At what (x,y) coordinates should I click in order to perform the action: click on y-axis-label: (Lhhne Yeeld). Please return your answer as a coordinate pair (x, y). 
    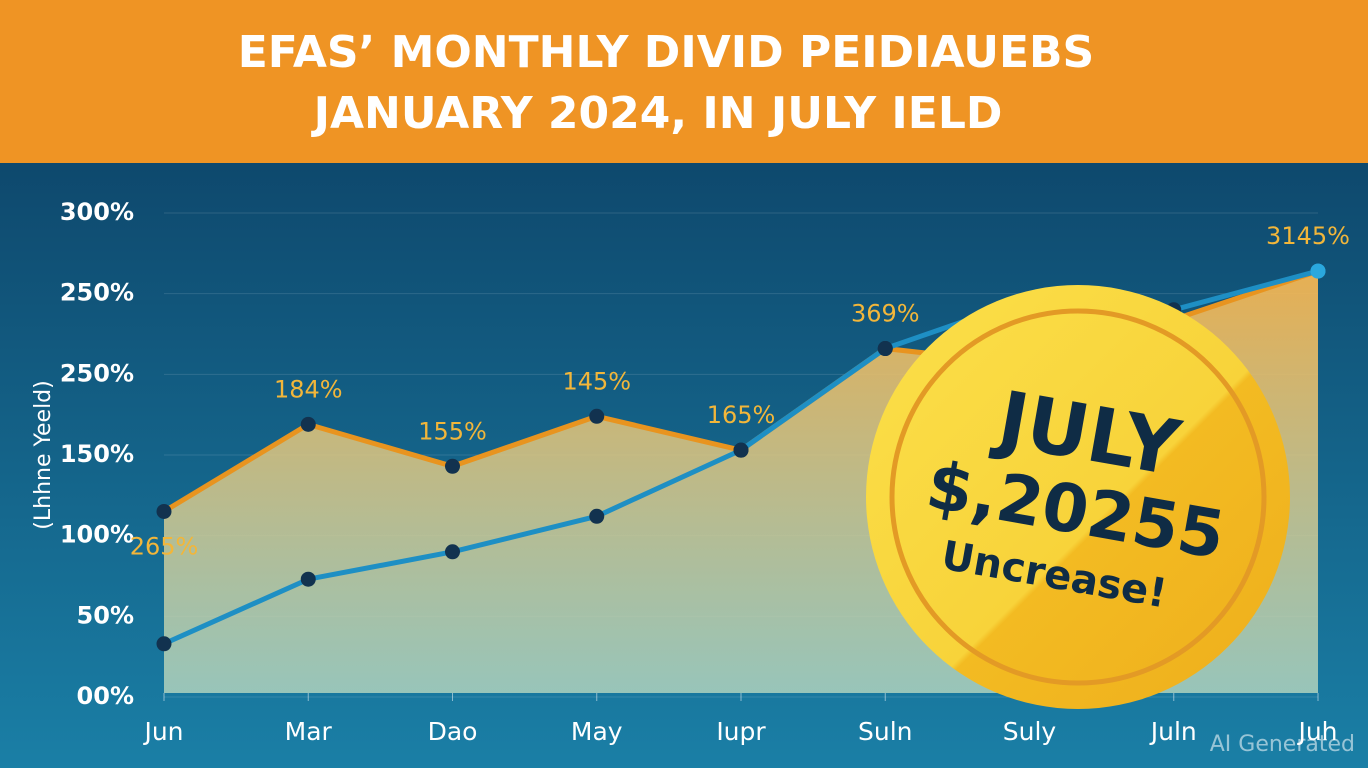
    Looking at the image, I should click on (43, 454).